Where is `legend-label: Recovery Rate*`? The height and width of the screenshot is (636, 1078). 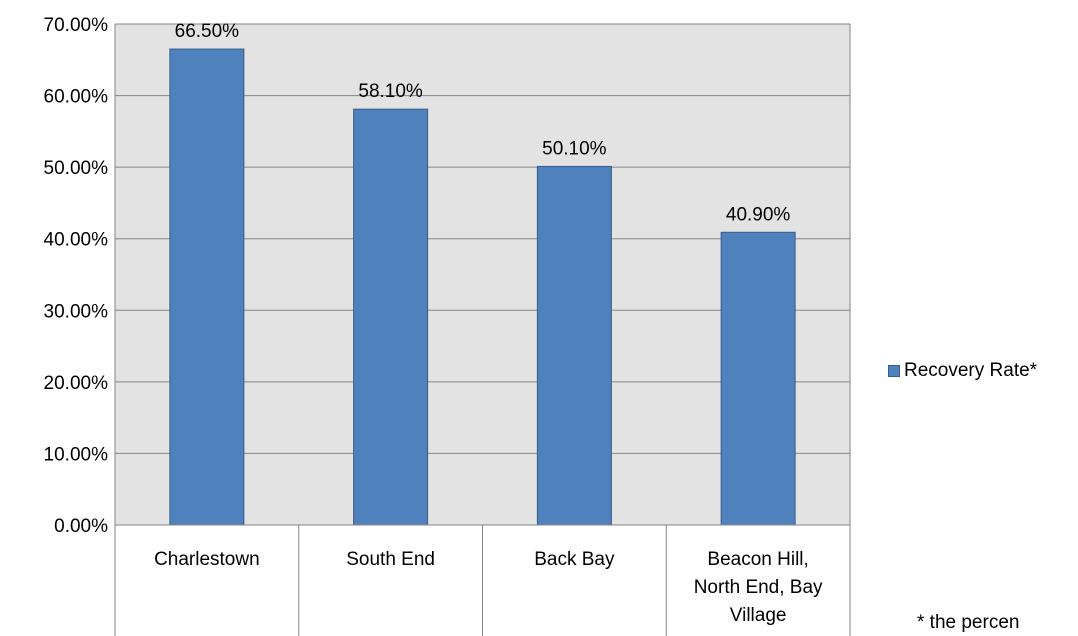
legend-label: Recovery Rate* is located at coordinates (971, 370).